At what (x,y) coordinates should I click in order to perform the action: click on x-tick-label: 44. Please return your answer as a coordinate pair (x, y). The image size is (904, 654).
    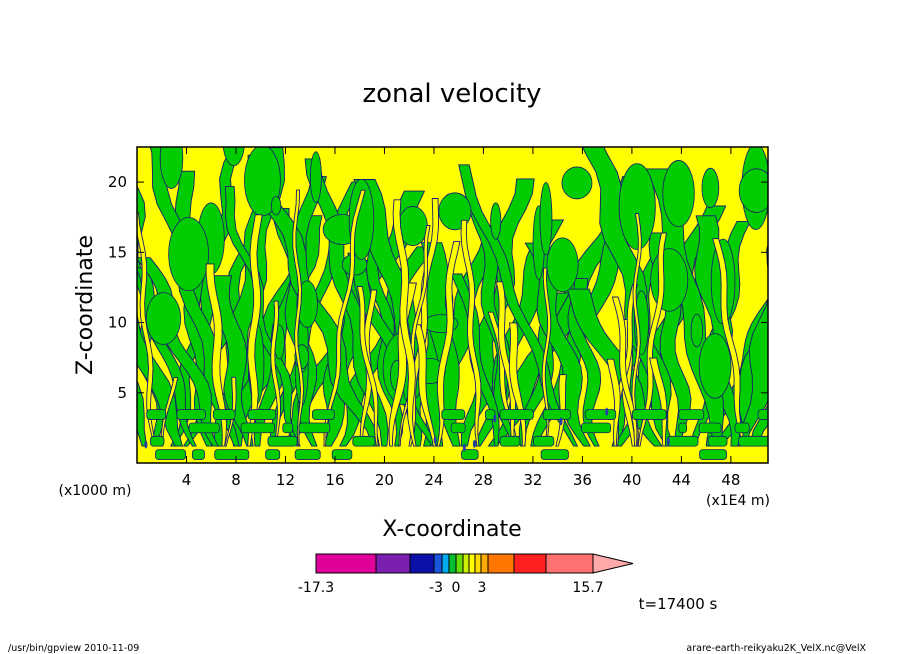
    Looking at the image, I should click on (681, 480).